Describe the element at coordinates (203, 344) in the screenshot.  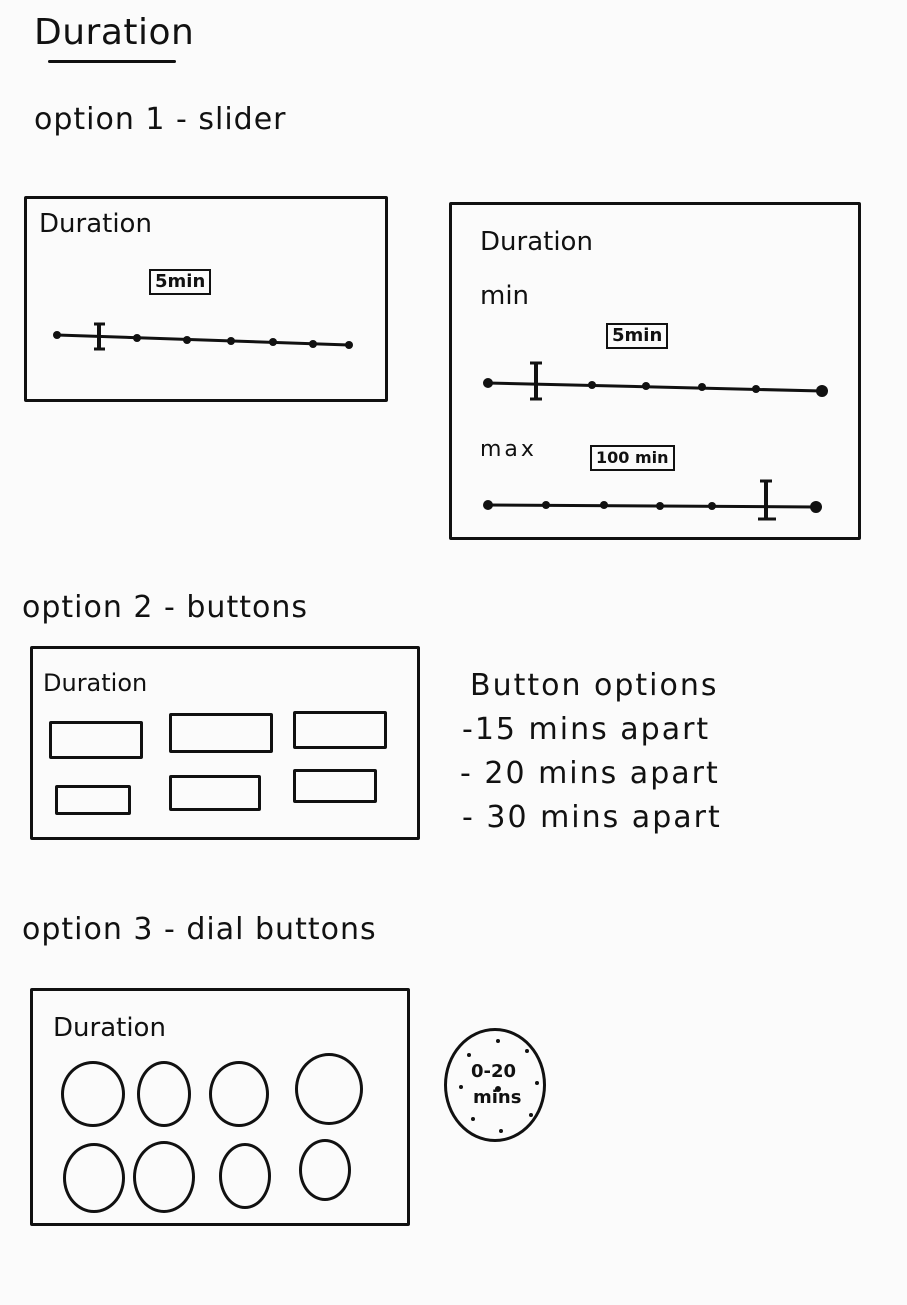
I see `single-slider-track` at that location.